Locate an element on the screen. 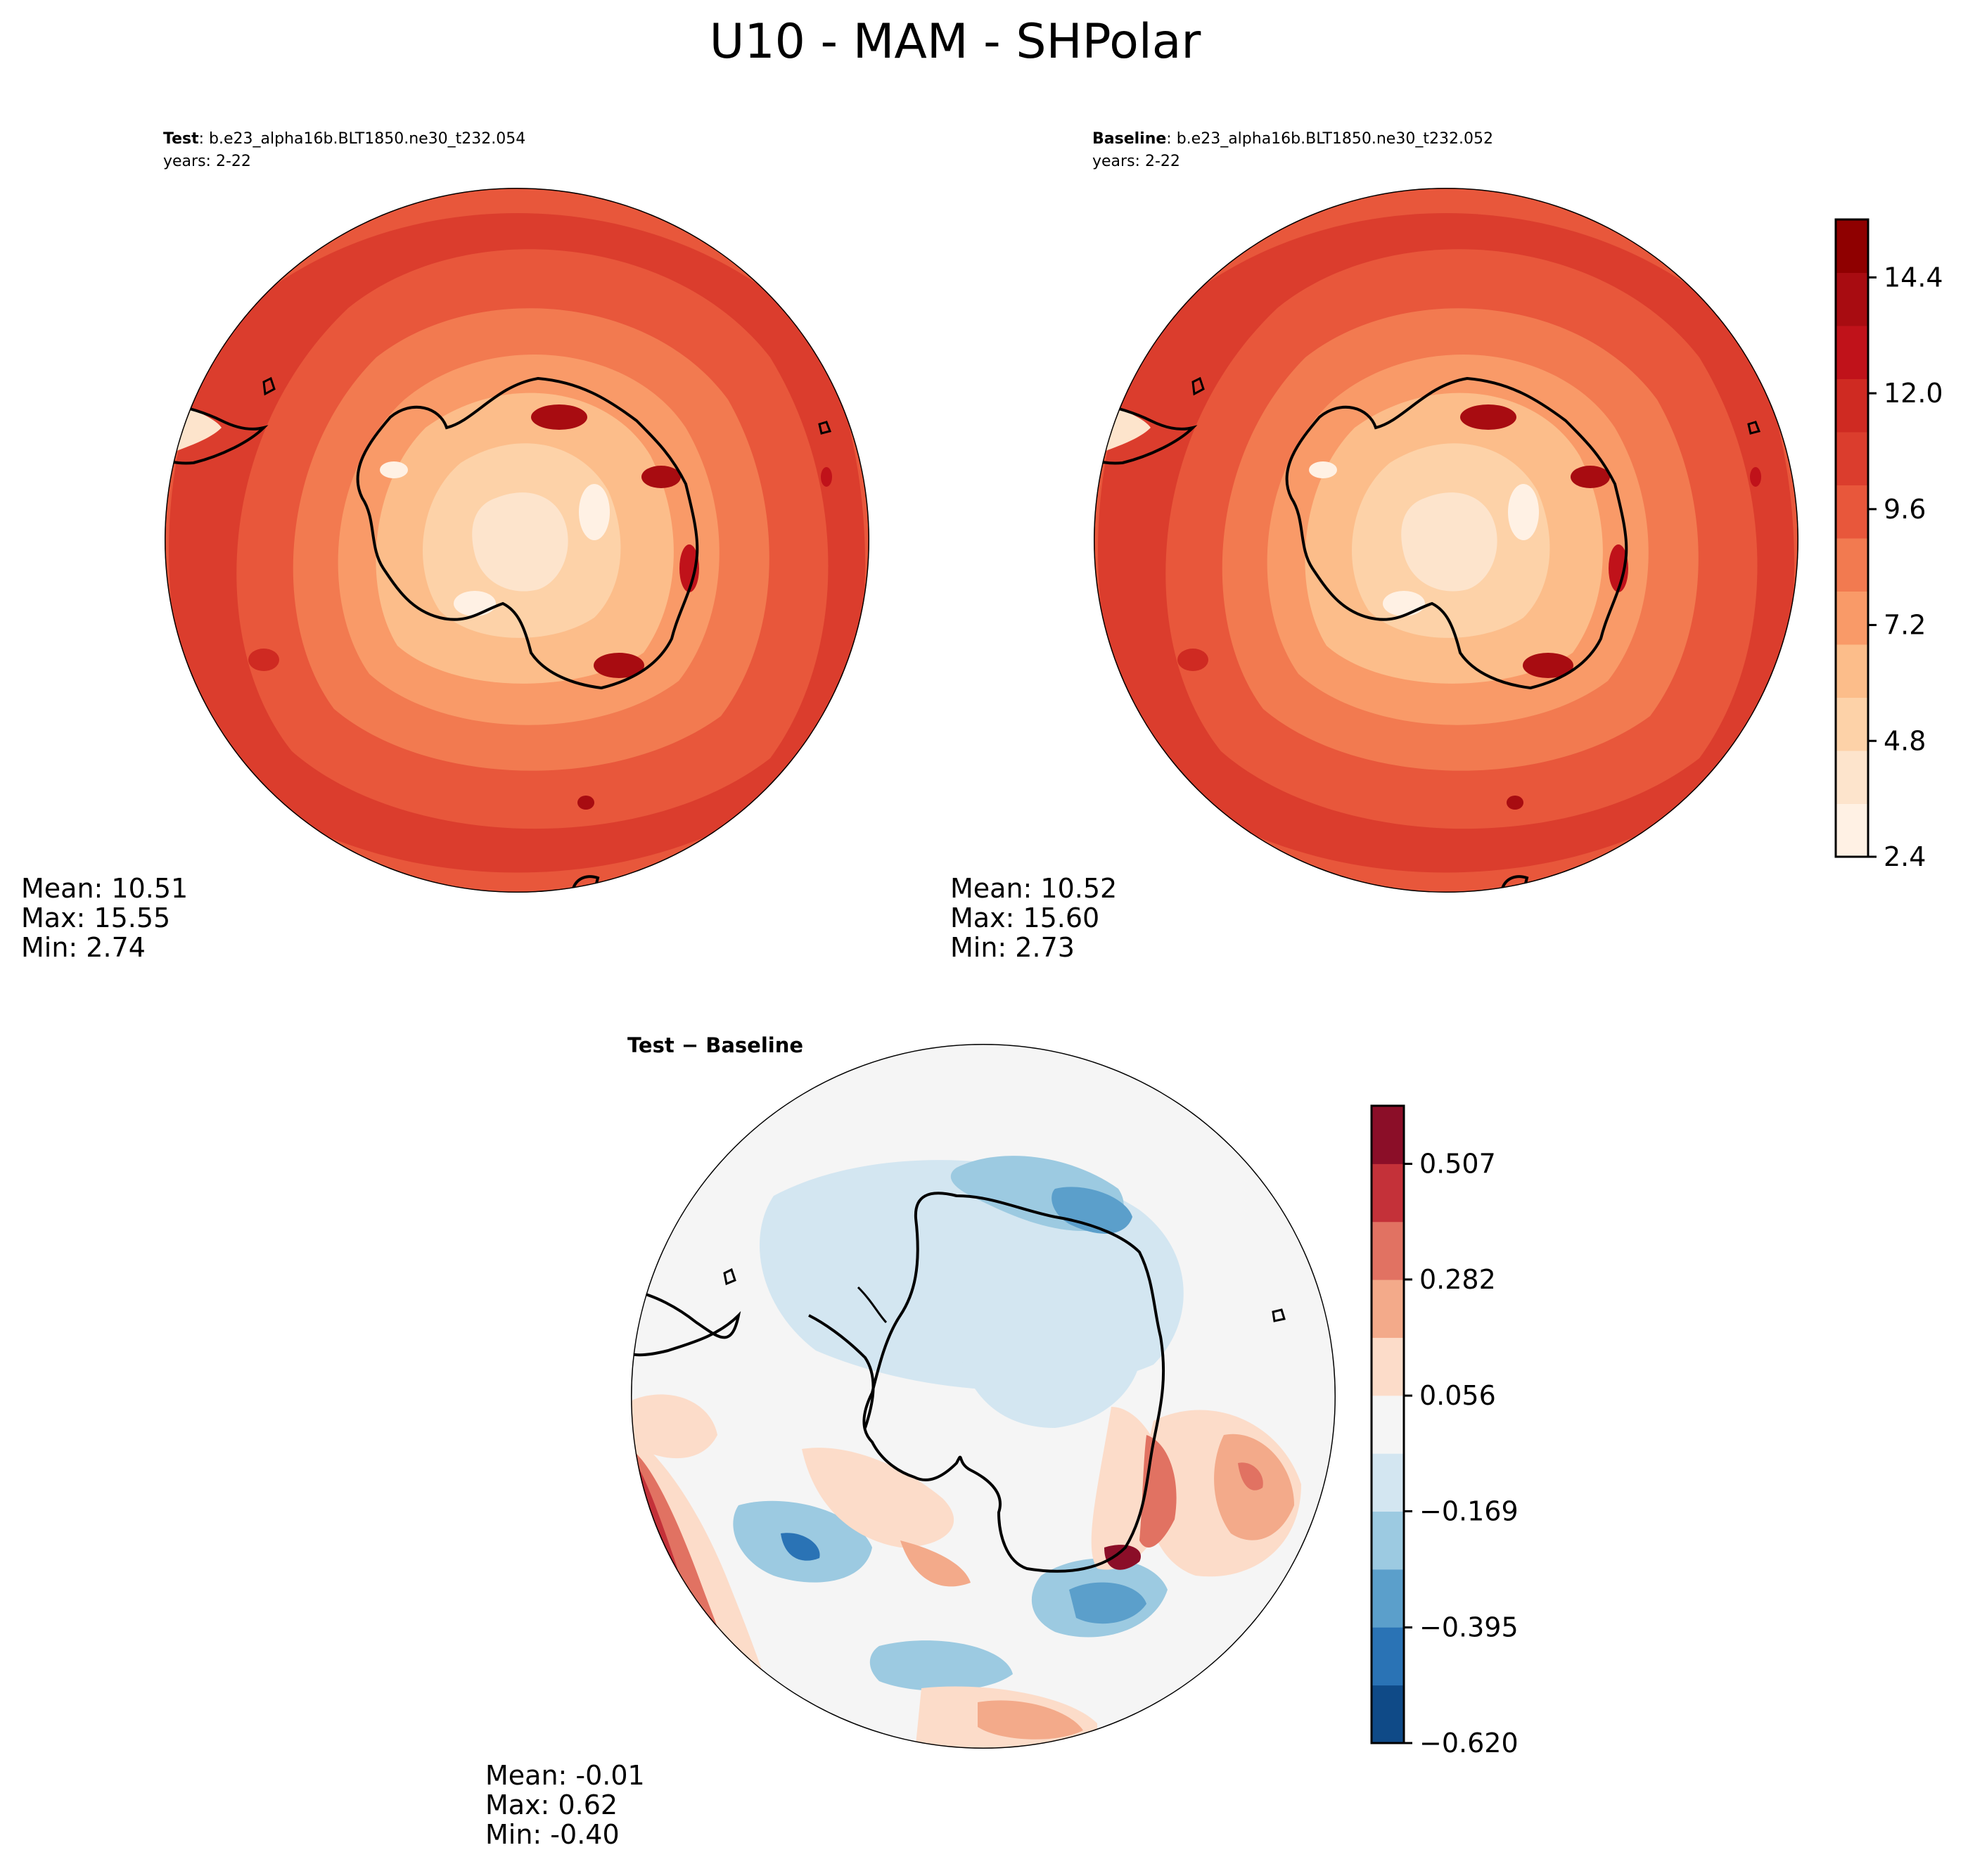  diff-colorbar-tick-label: 0.507 is located at coordinates (1457, 1164).